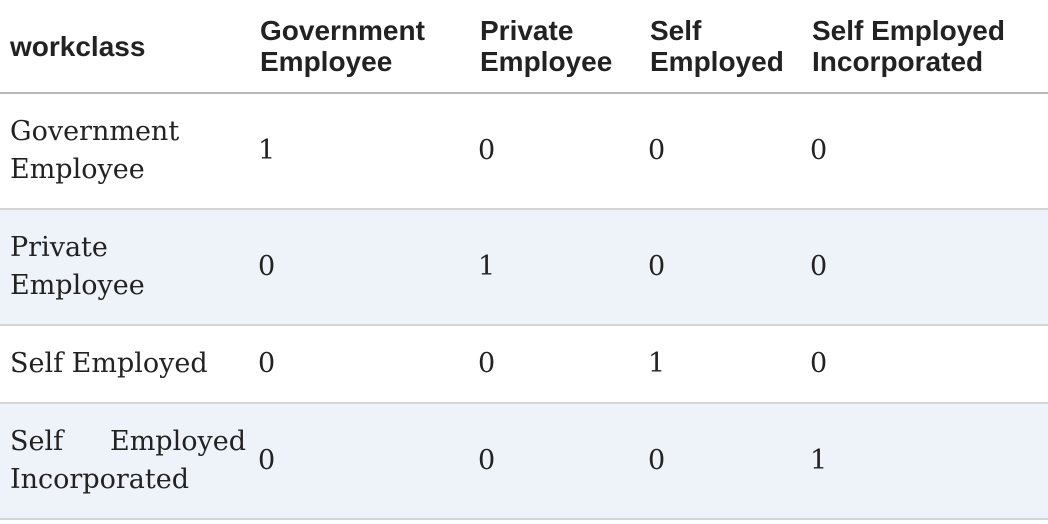 The image size is (1048, 524). I want to click on column-header-government-employee: Government Employee, so click(360, 47).